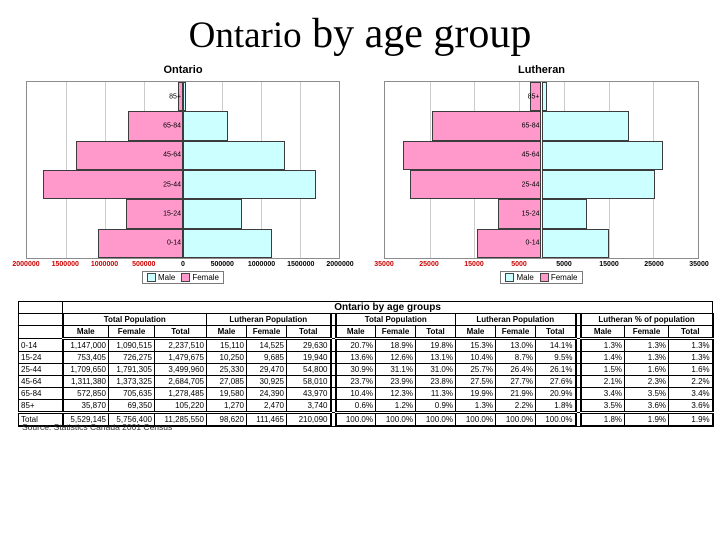 Image resolution: width=720 pixels, height=540 pixels. I want to click on table-cell: 23.9%, so click(395, 381).